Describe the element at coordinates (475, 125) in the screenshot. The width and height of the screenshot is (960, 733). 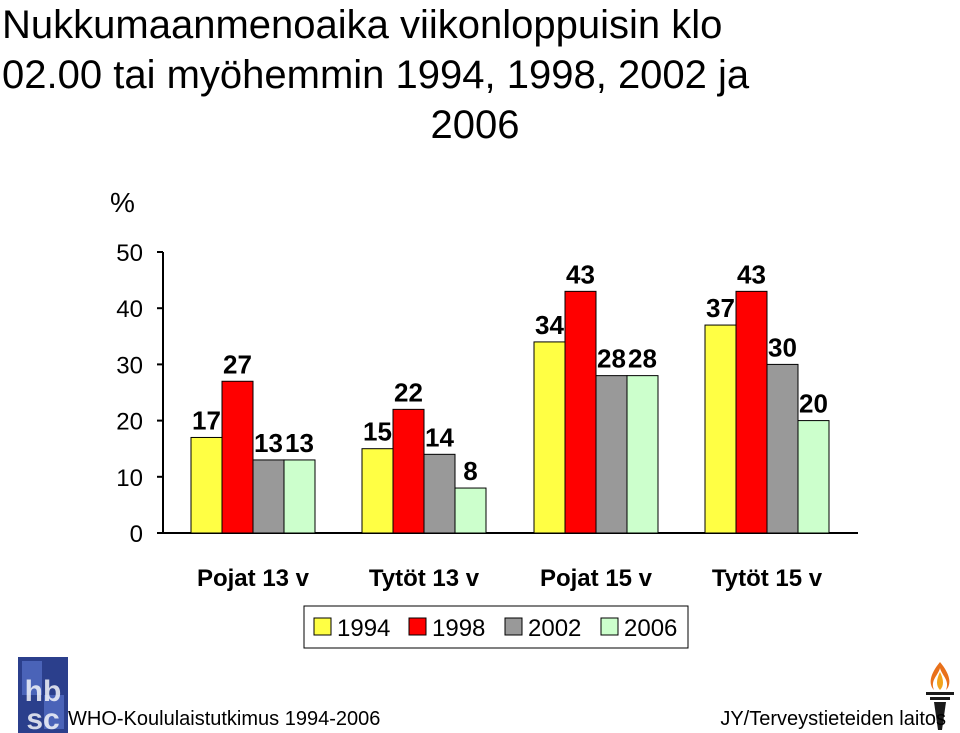
I see `title-line-3: 2006` at that location.